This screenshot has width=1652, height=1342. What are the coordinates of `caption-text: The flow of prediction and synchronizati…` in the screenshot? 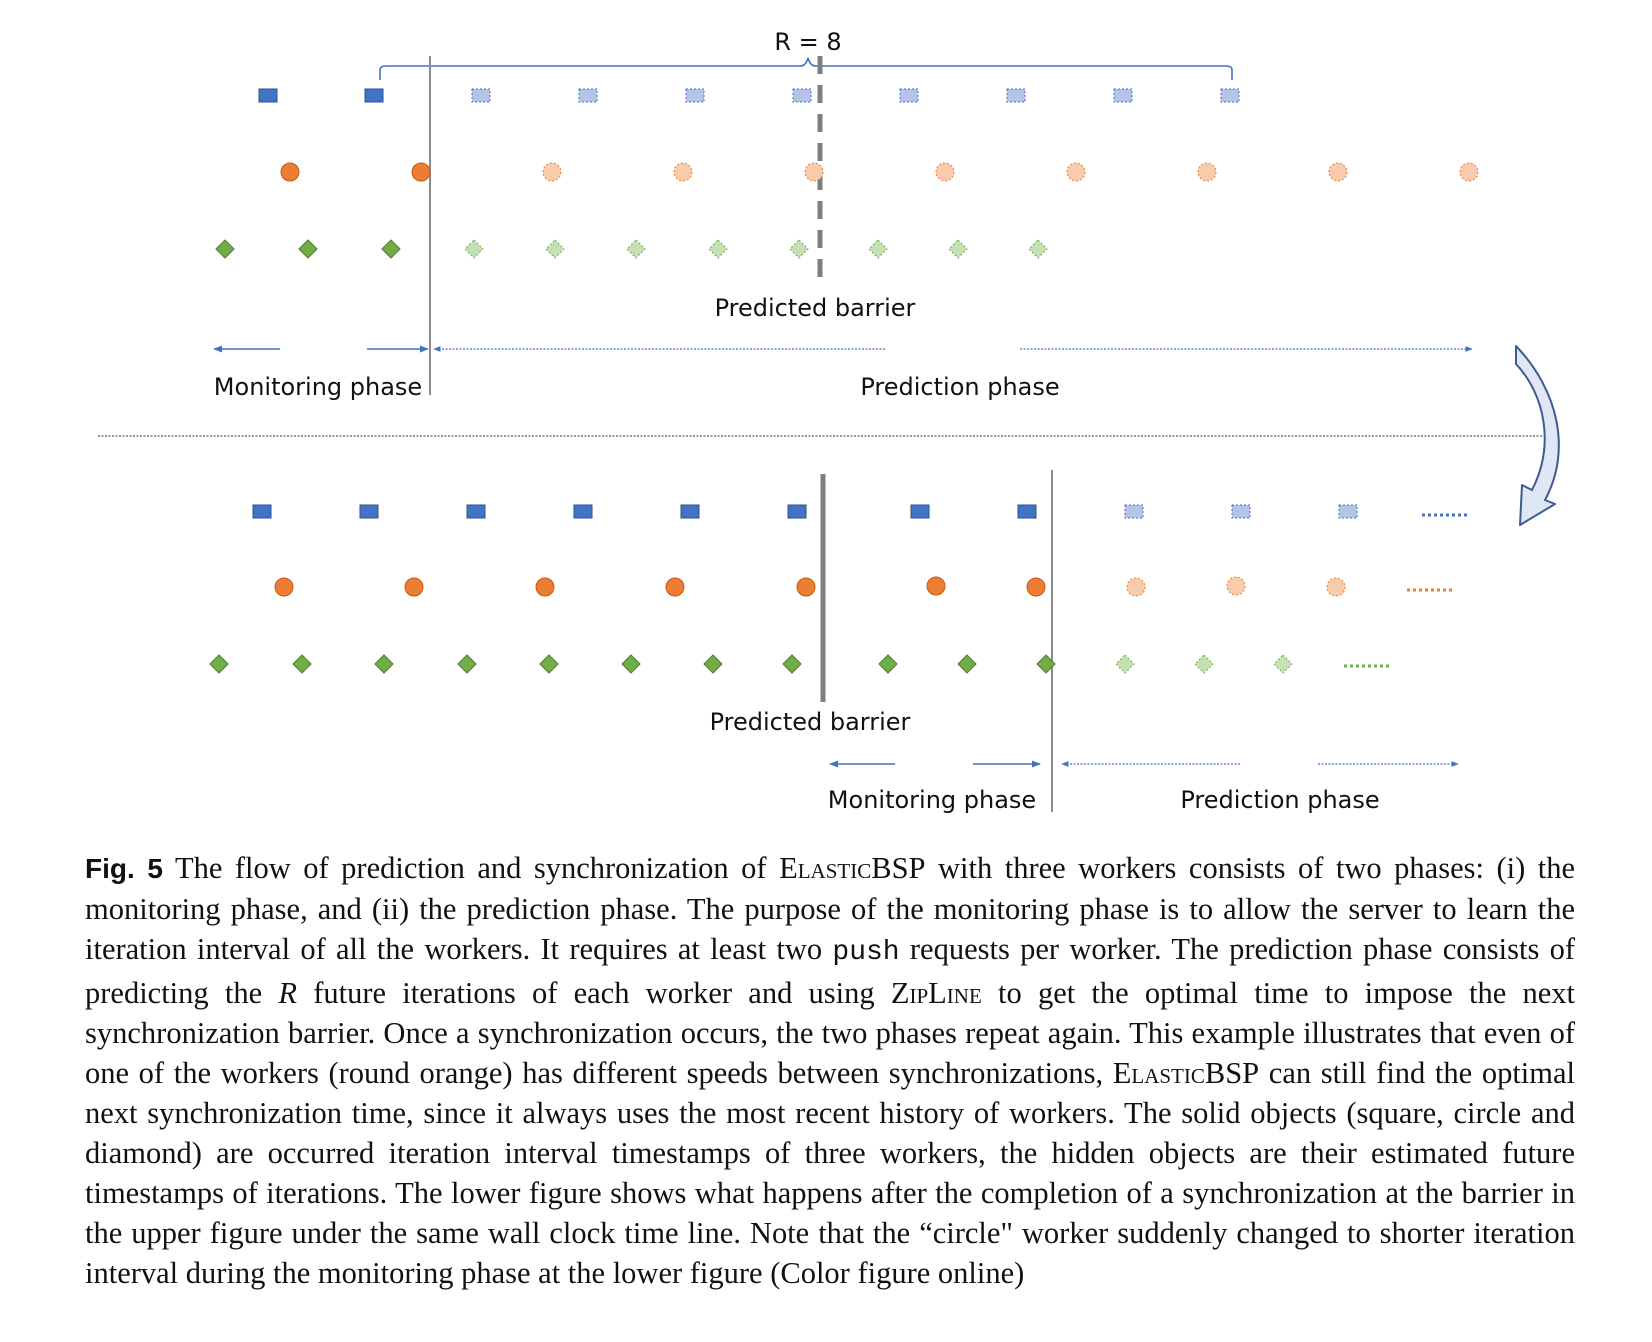 It's located at (471, 868).